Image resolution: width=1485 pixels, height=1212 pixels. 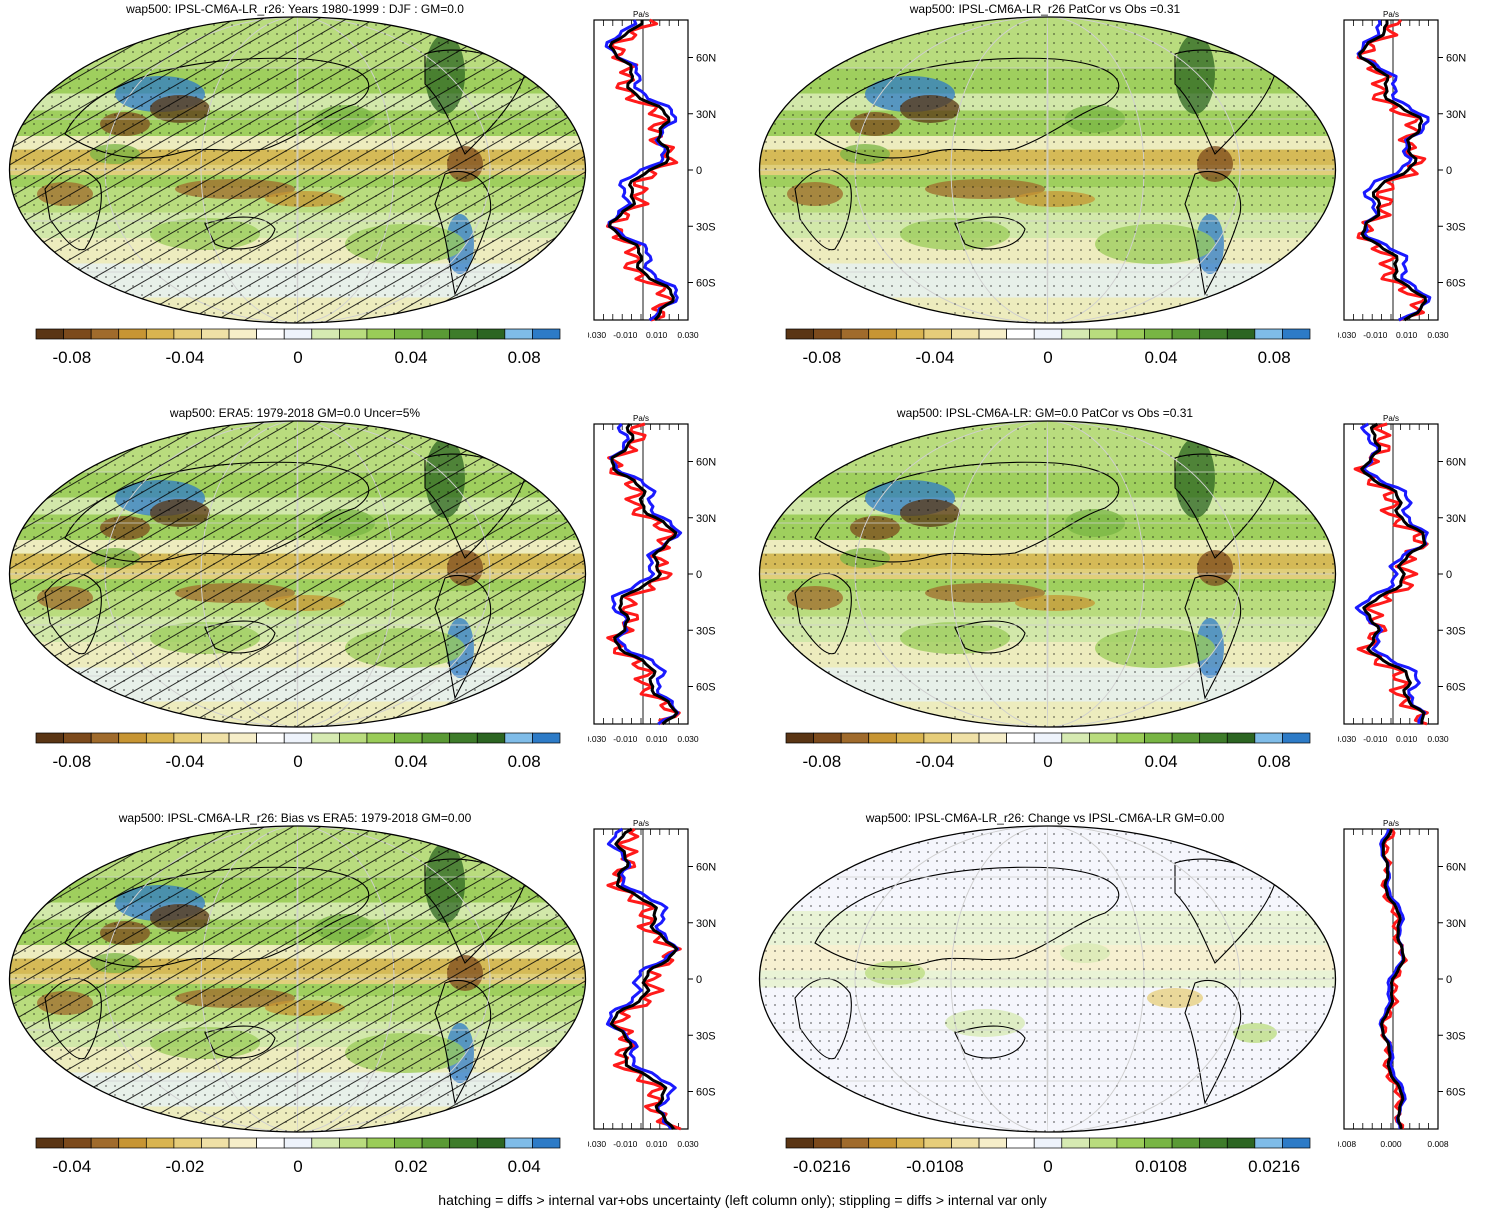 What do you see at coordinates (935, 1166) in the screenshot?
I see `colorbar-label: -0.0108` at bounding box center [935, 1166].